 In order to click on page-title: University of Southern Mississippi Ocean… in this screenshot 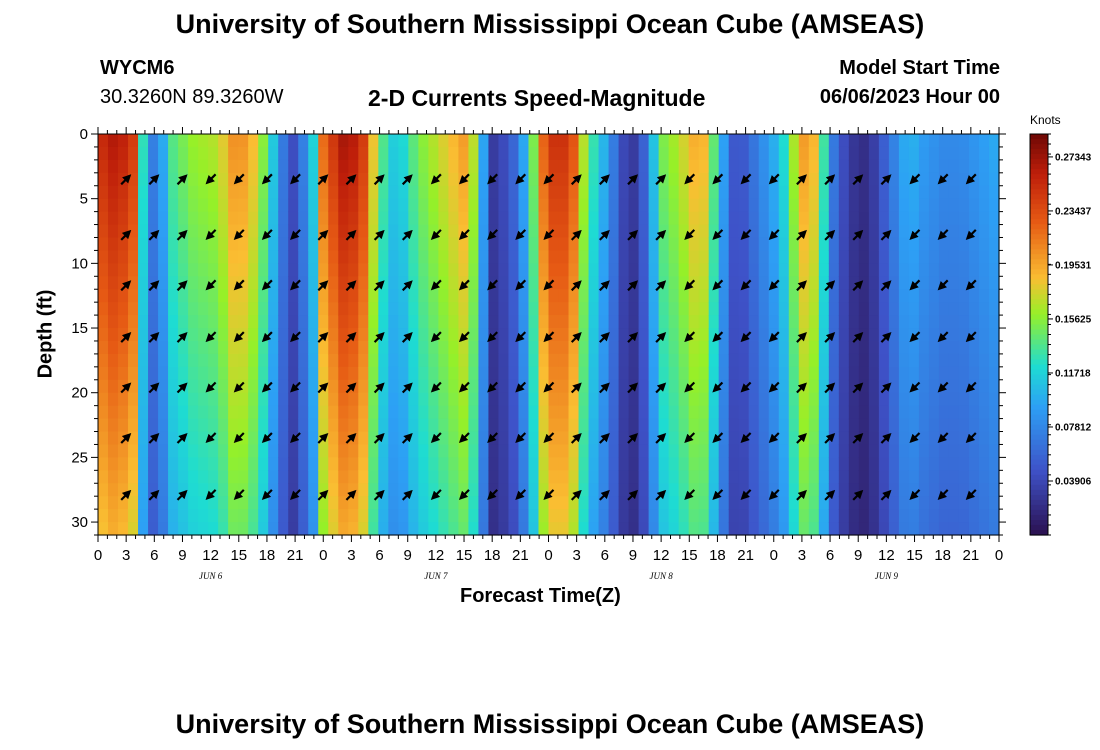, I will do `click(550, 24)`.